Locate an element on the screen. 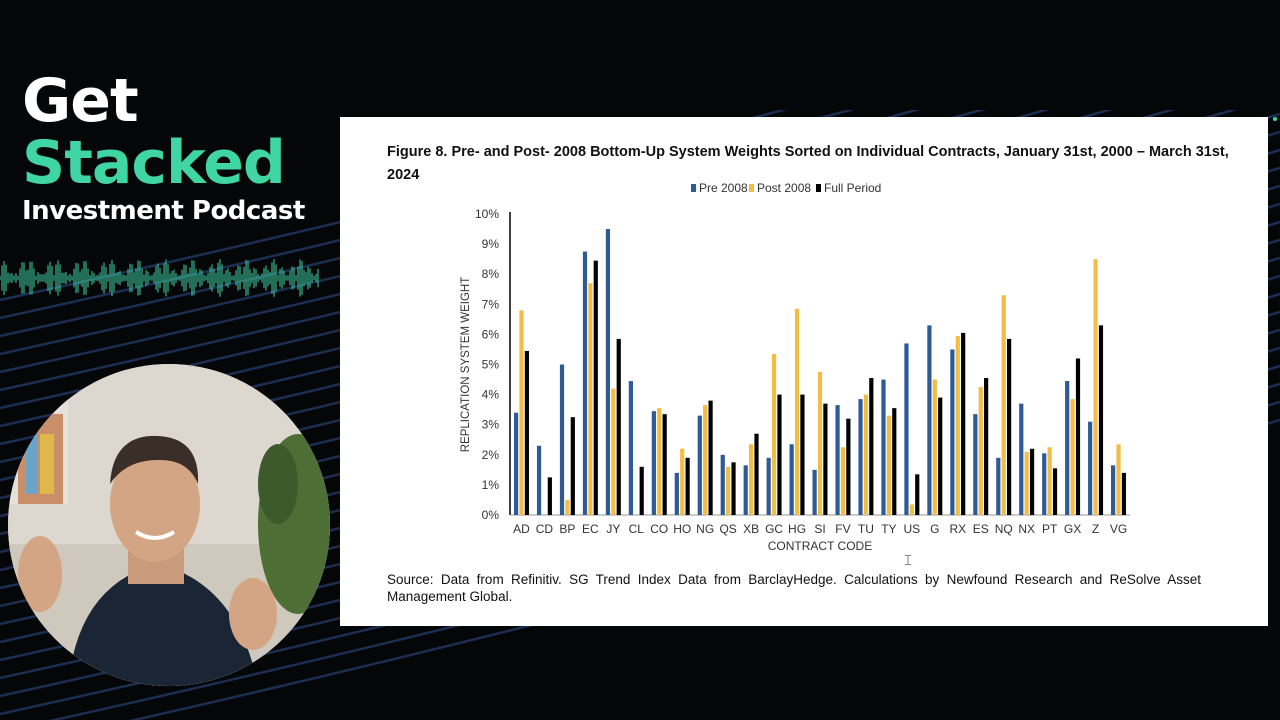 The height and width of the screenshot is (720, 1280). legend-label: Pre 2008 is located at coordinates (723, 188).